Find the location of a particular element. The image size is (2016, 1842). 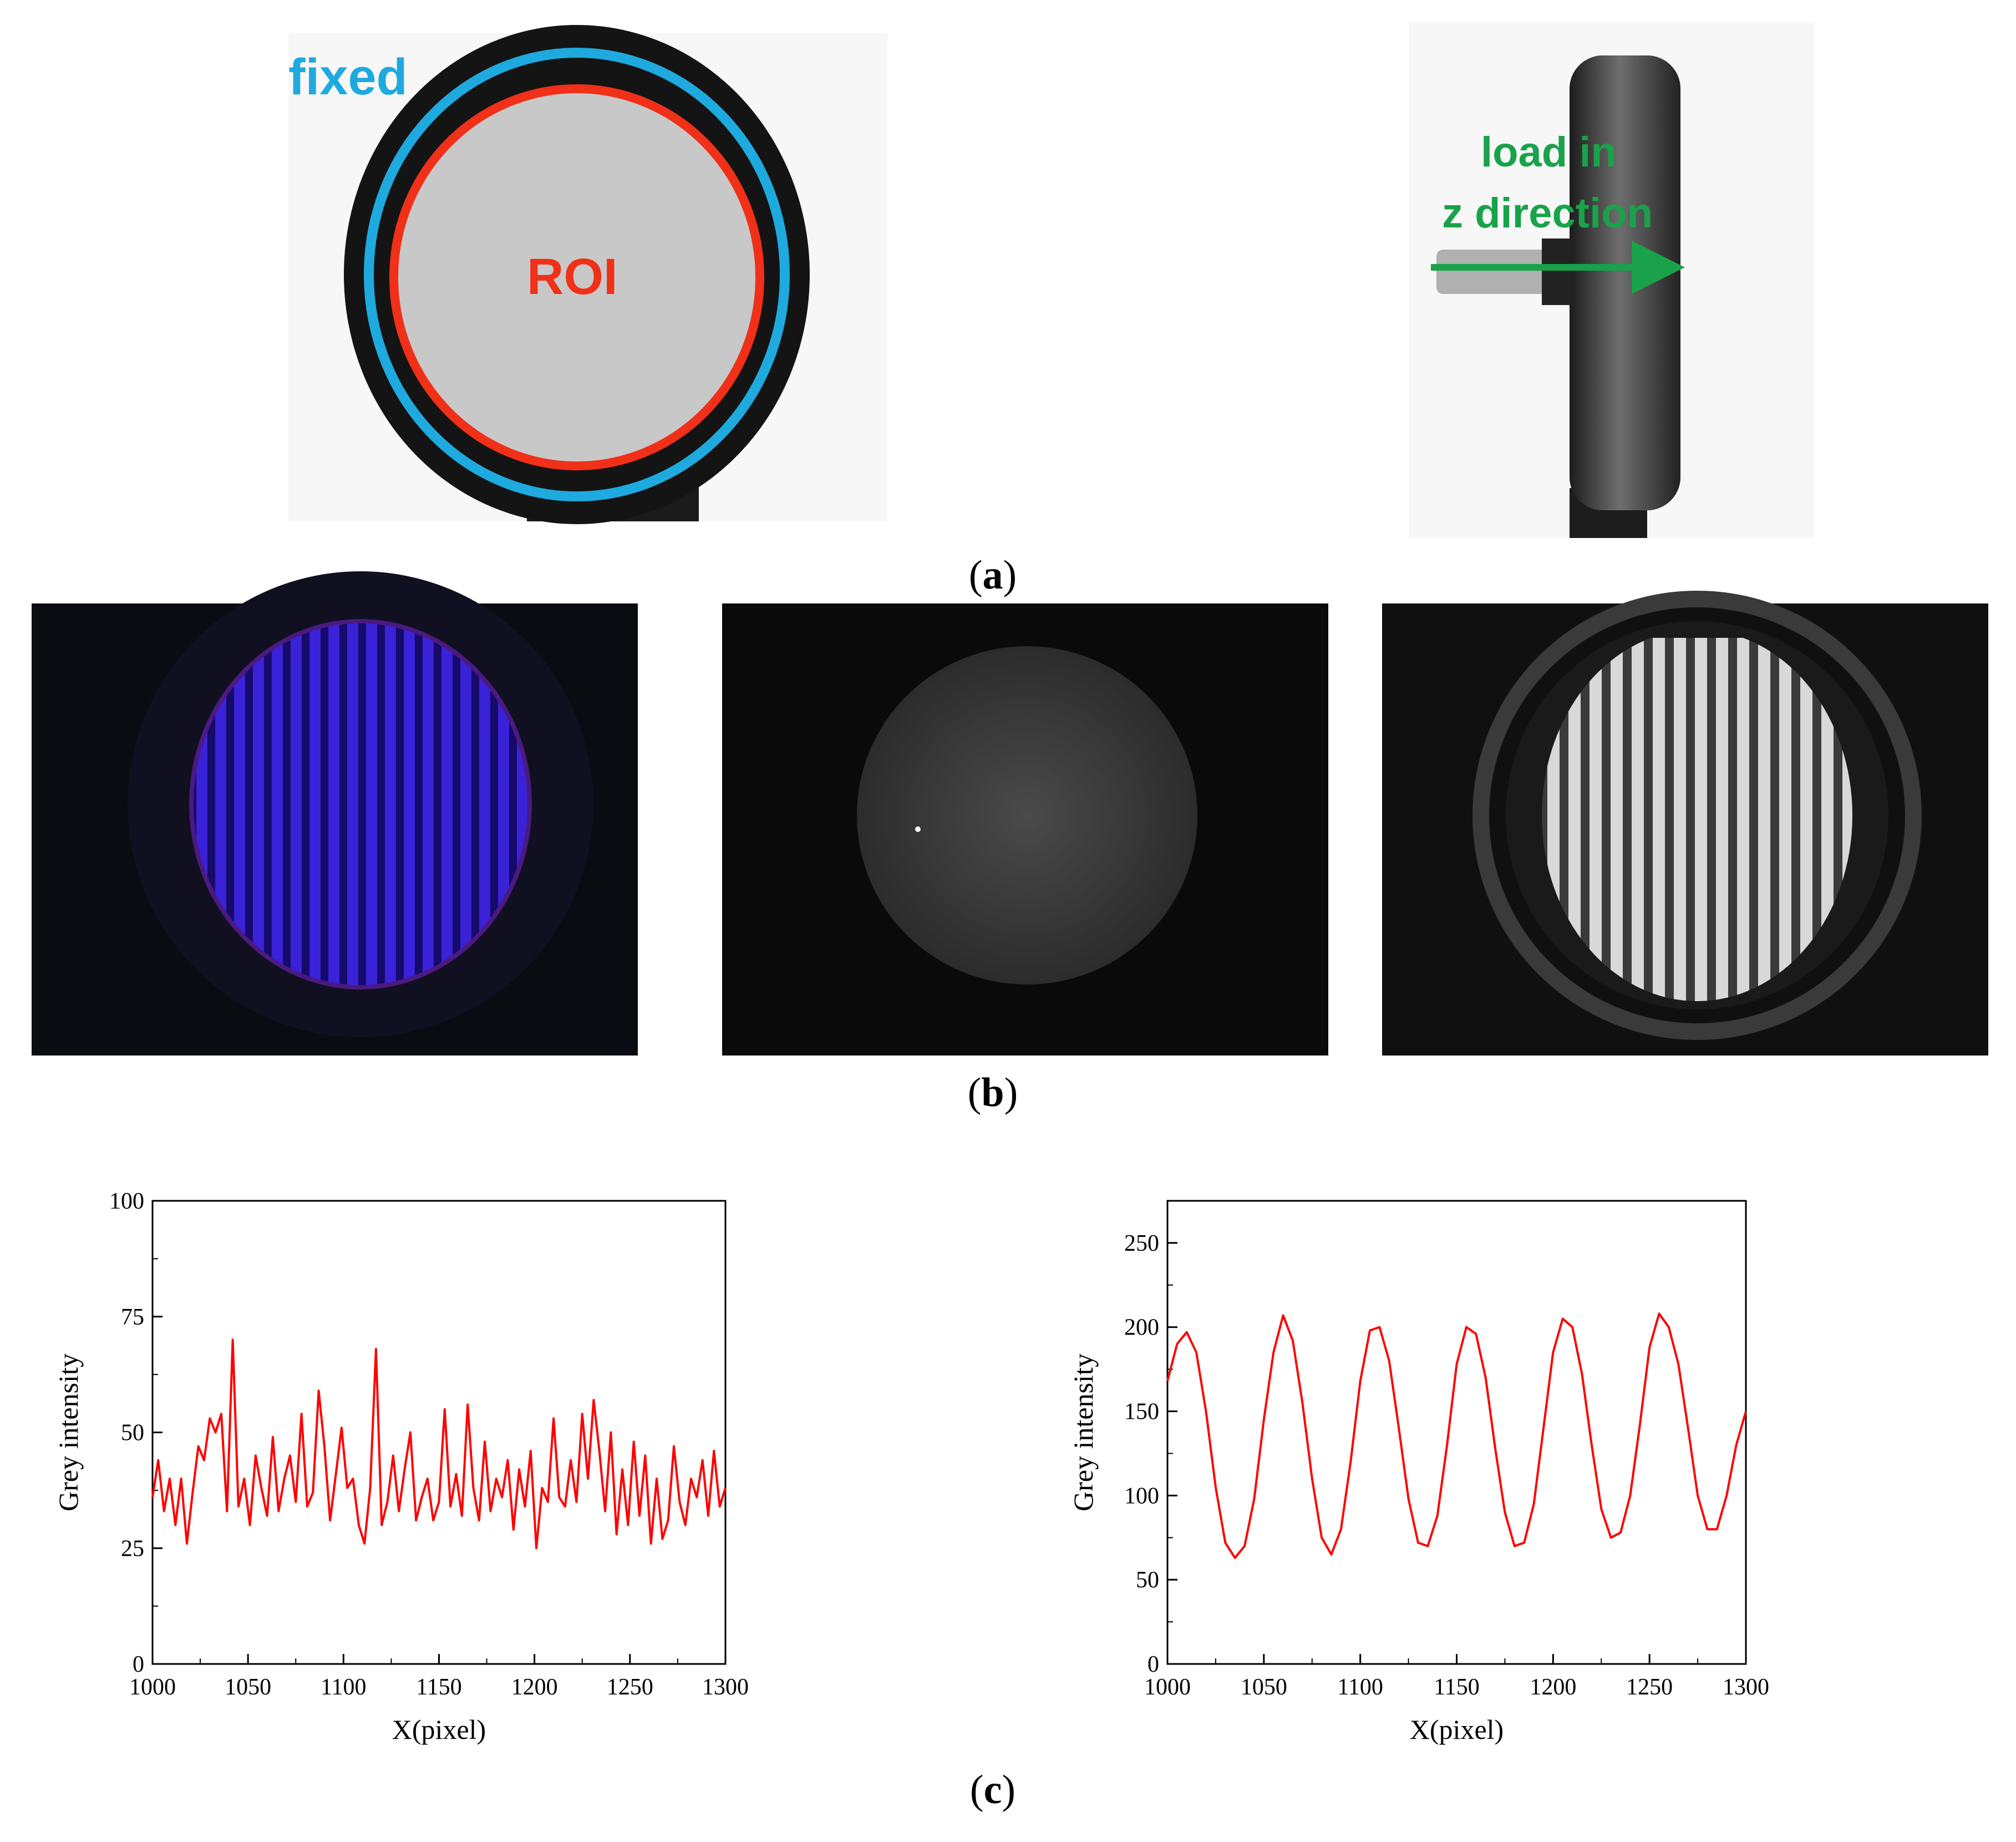

caption-a: (a) is located at coordinates (992, 575).